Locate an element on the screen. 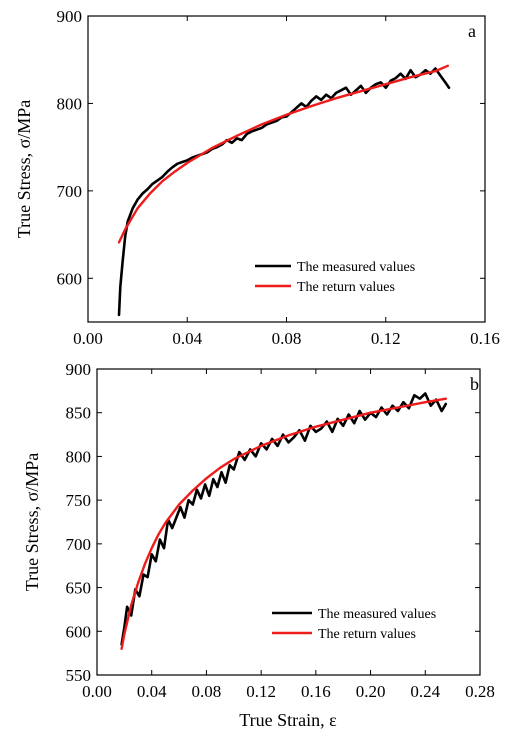 This screenshot has height=733, width=509. x-tick-label: 0.28 is located at coordinates (480, 691).